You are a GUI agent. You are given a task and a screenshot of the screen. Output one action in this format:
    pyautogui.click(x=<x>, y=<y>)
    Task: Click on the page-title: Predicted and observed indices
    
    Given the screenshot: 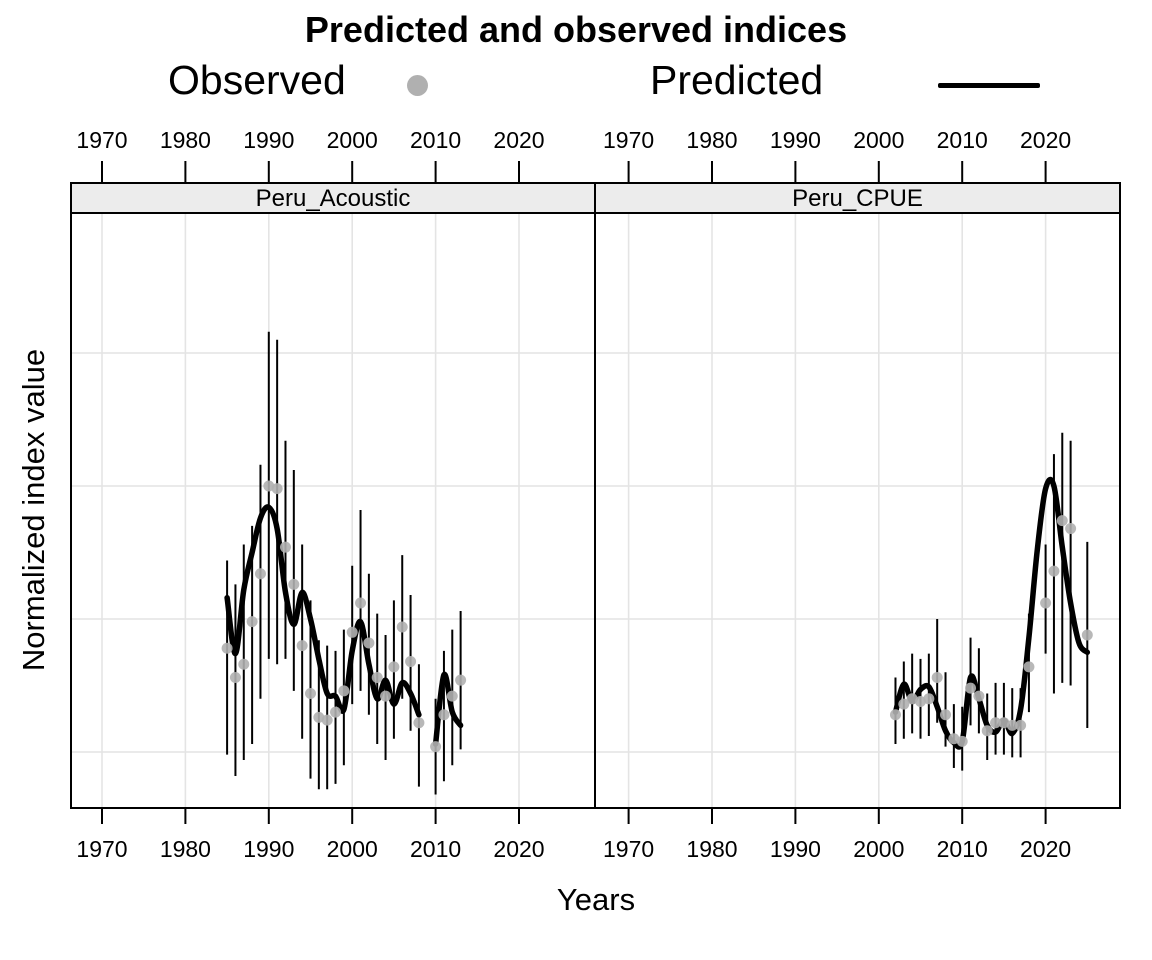 What is the action you would take?
    pyautogui.click(x=576, y=29)
    